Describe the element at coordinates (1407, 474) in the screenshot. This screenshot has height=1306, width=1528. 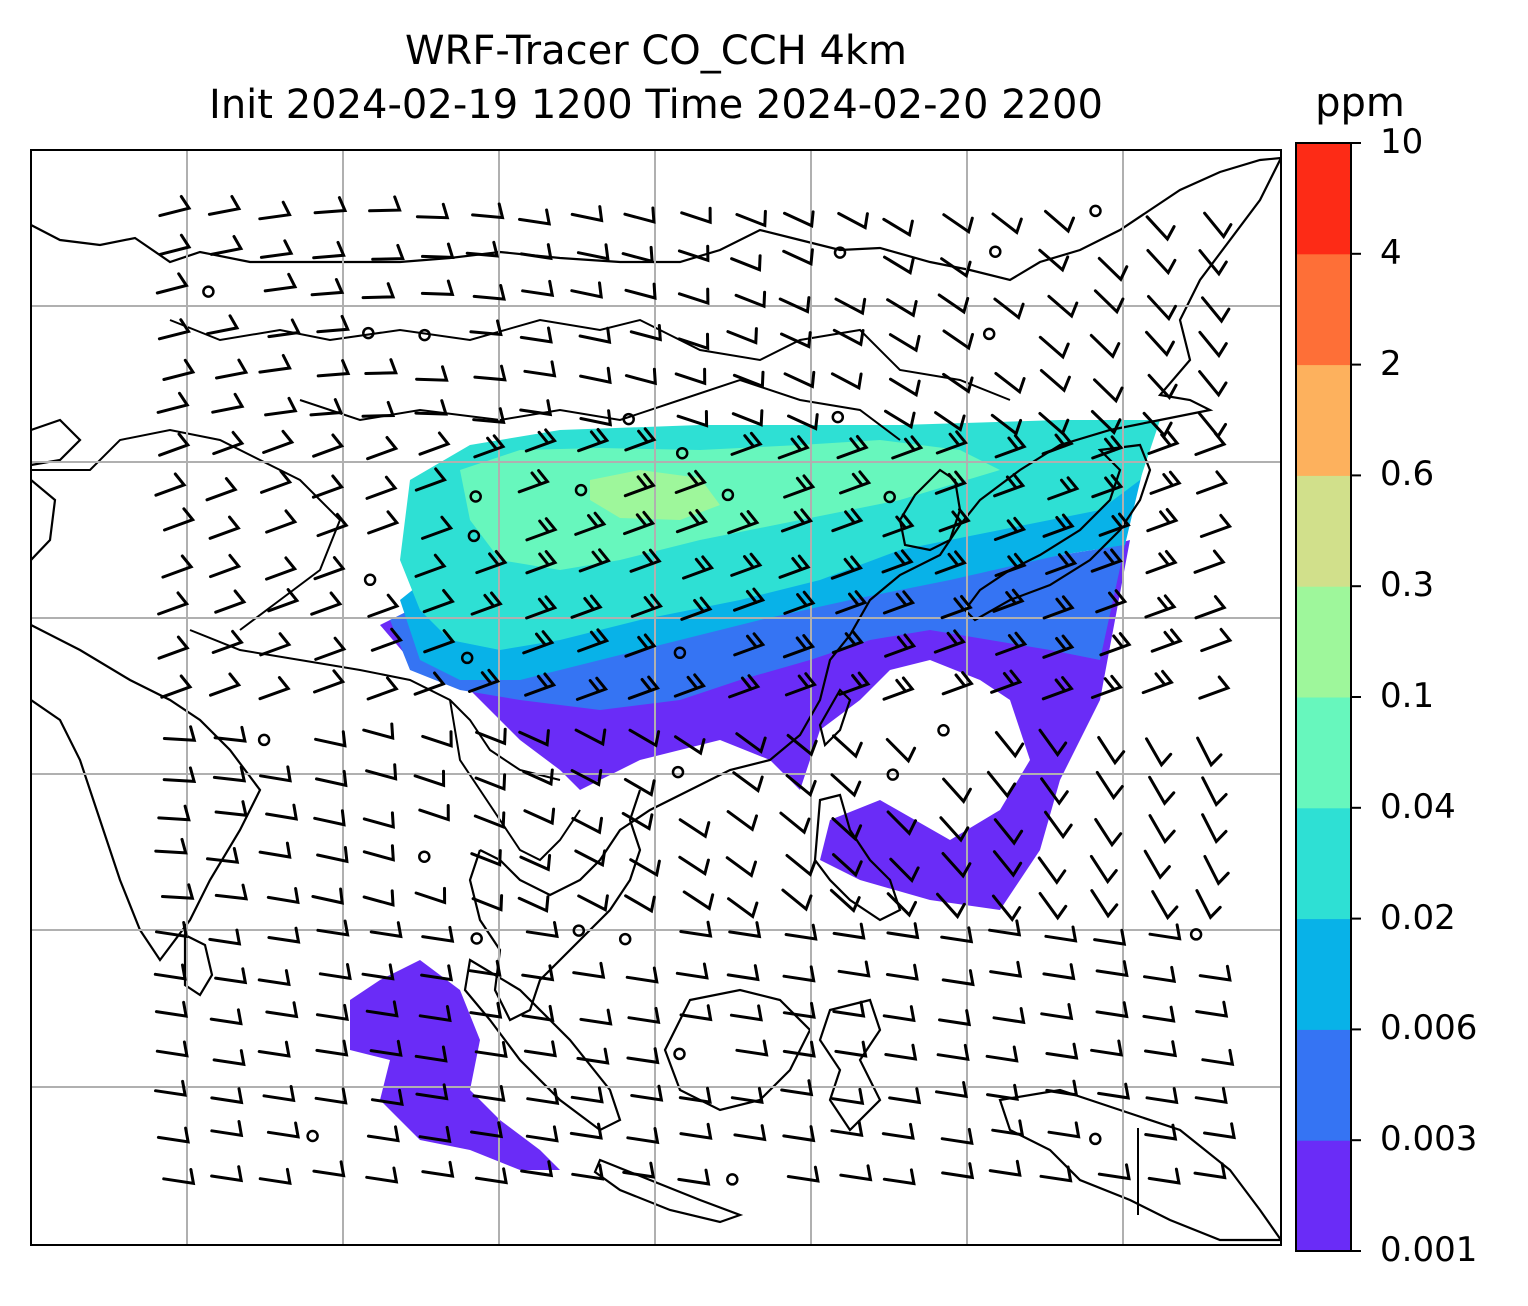
I see `colorbar-tick-label: 0.6` at that location.